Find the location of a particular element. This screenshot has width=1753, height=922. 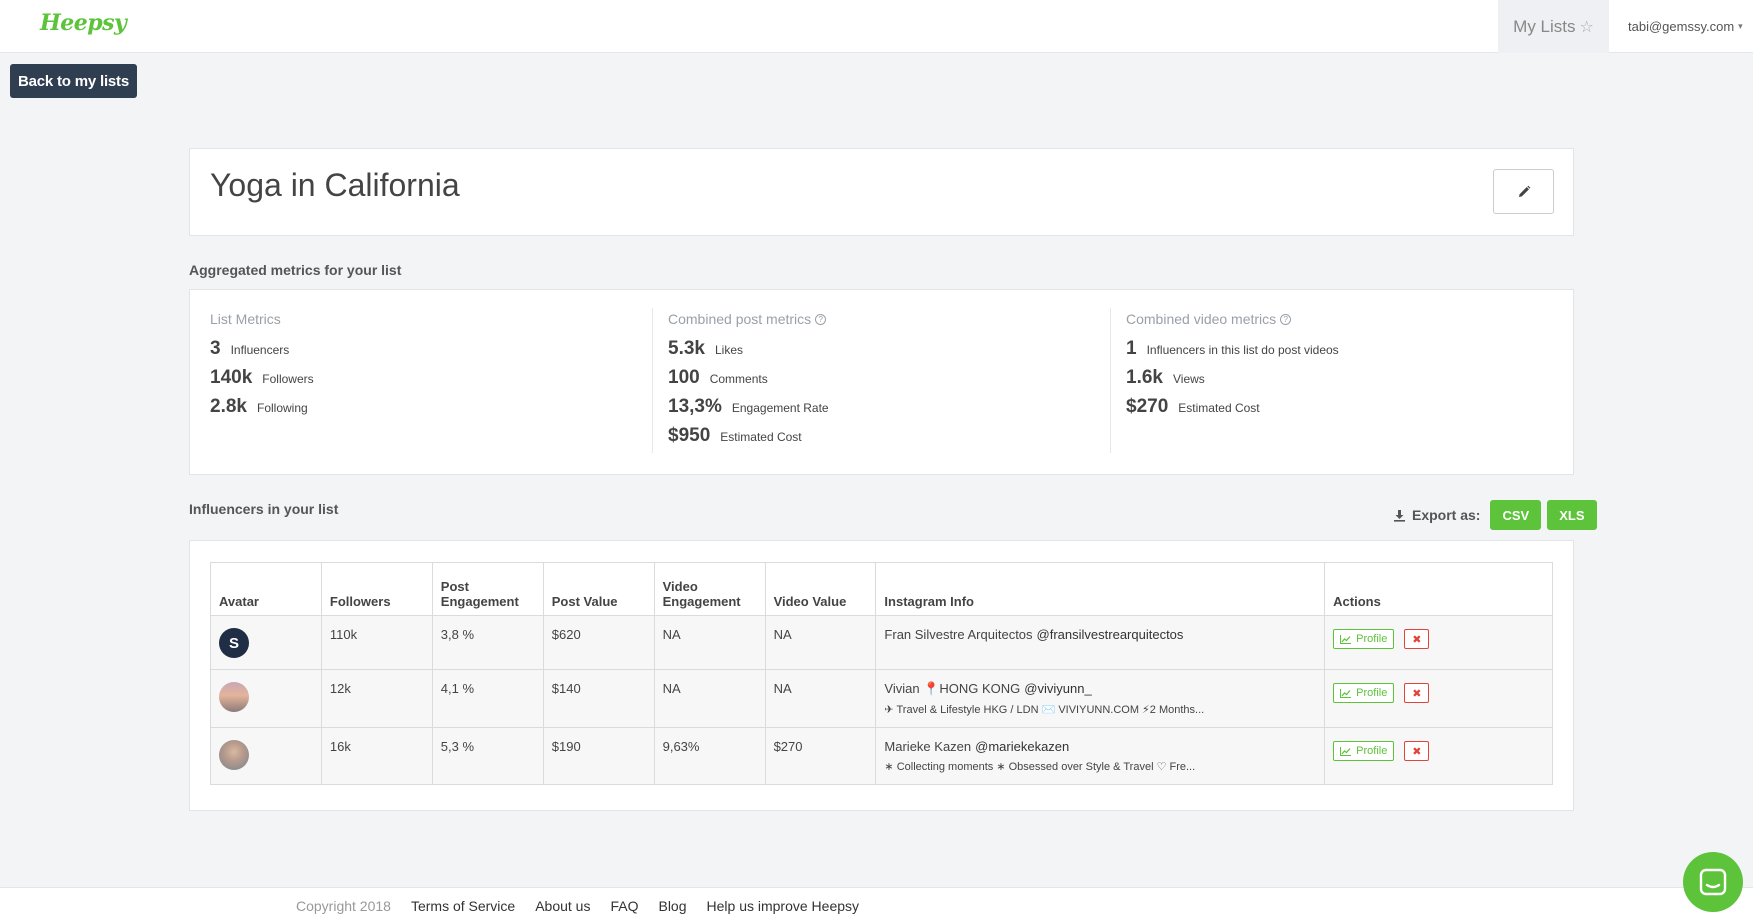

metric-label: Influencers is located at coordinates (260, 350).